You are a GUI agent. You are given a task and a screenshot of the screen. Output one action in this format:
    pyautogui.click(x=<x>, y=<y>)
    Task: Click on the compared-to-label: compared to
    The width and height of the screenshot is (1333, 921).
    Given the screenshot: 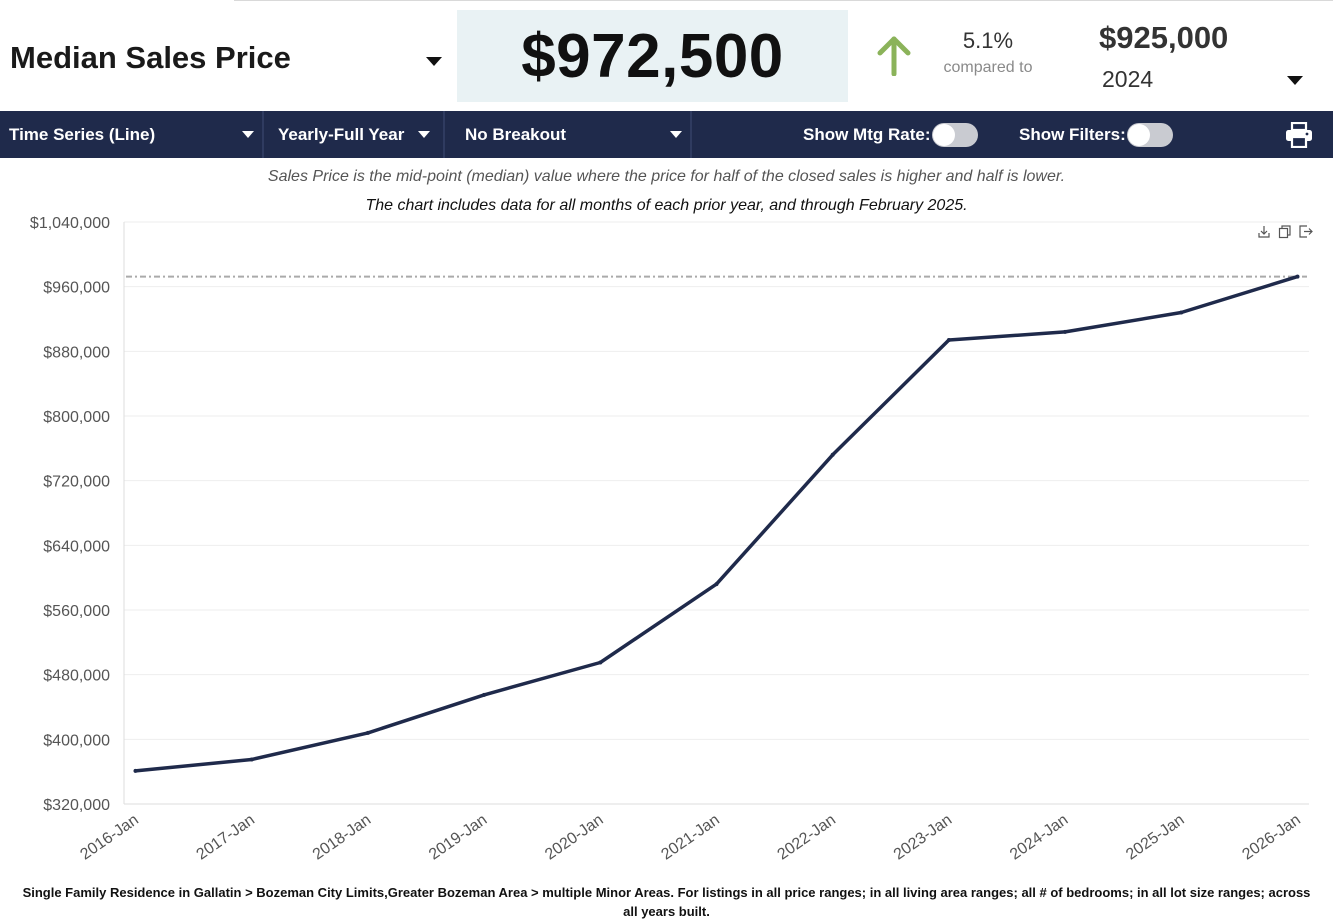 What is the action you would take?
    pyautogui.click(x=988, y=67)
    